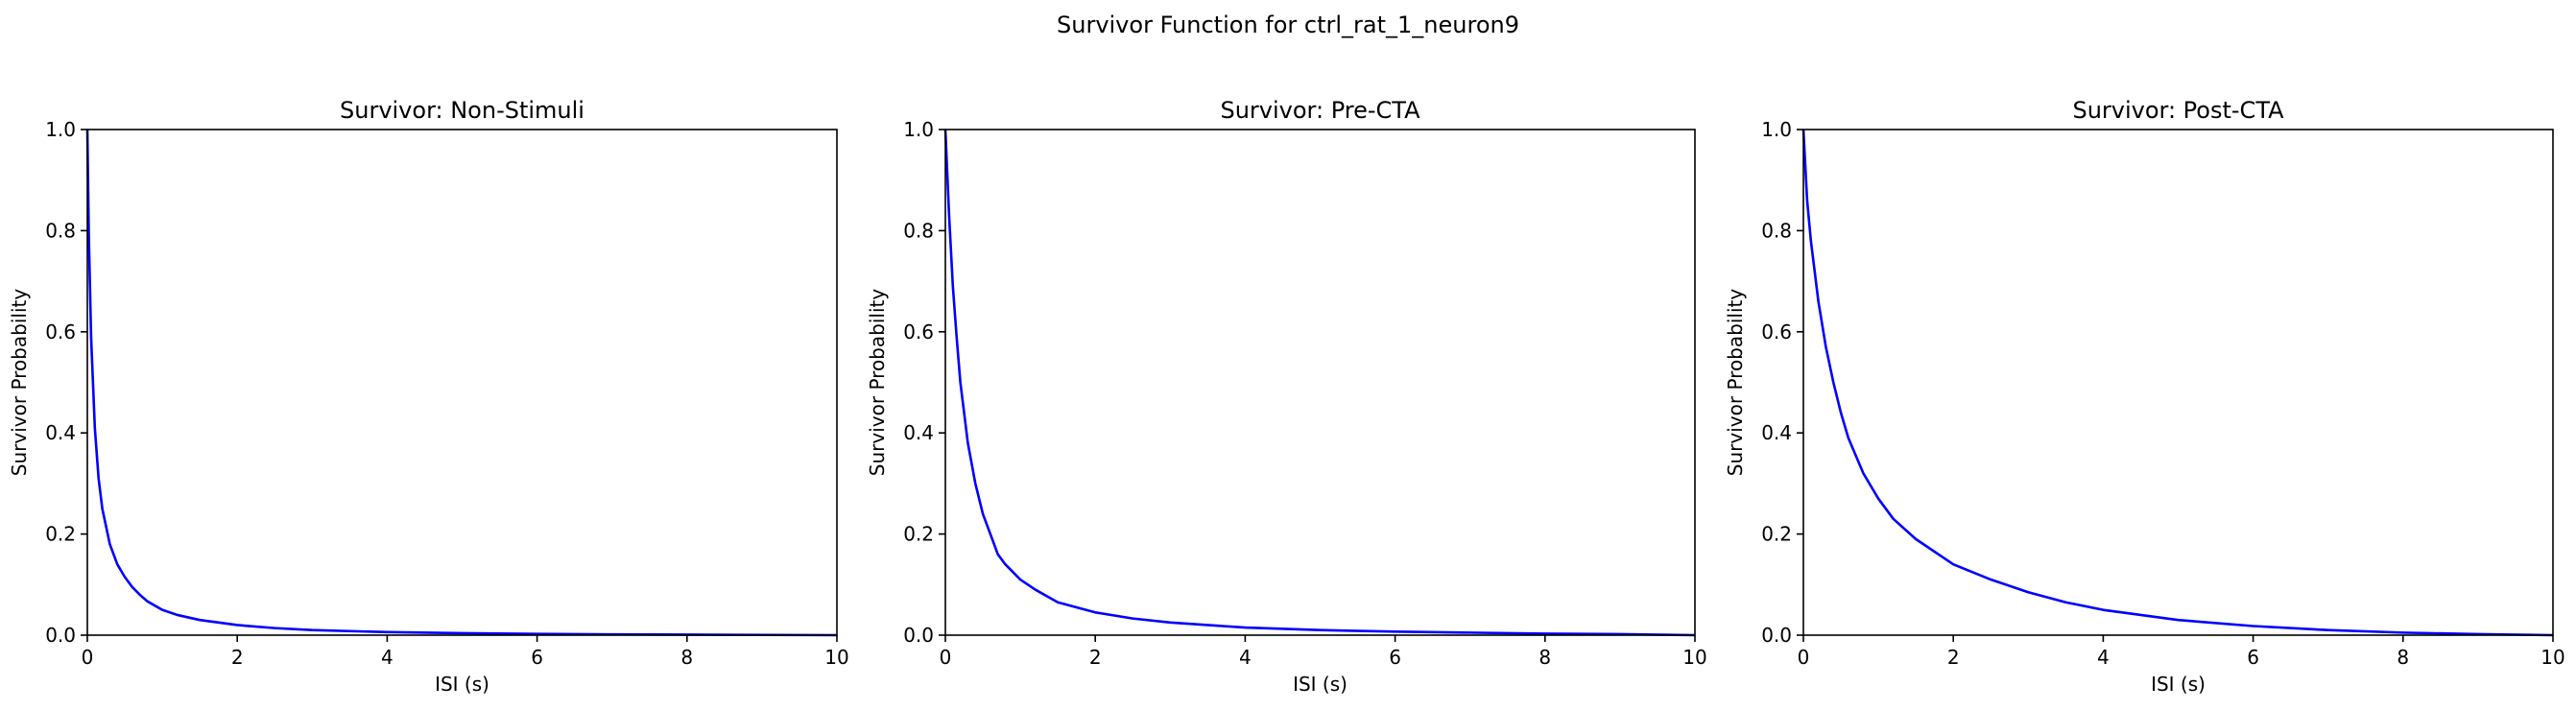 This screenshot has height=710, width=2576. What do you see at coordinates (1320, 110) in the screenshot?
I see `subplot-title: Survivor: Pre-CTA` at bounding box center [1320, 110].